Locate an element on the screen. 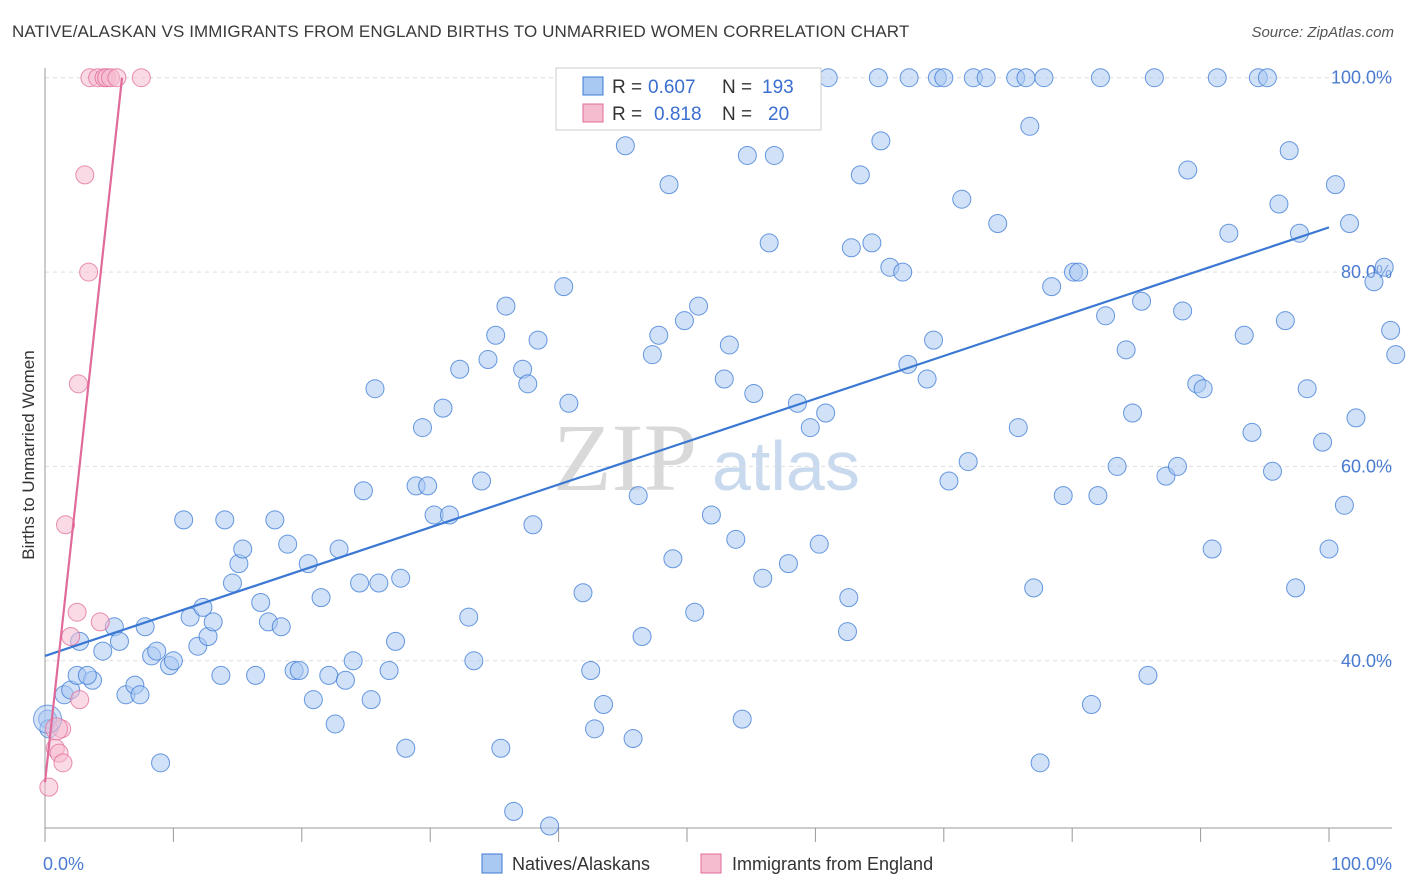 The height and width of the screenshot is (892, 1406). stats-n-value-2: 20 is located at coordinates (778, 114).